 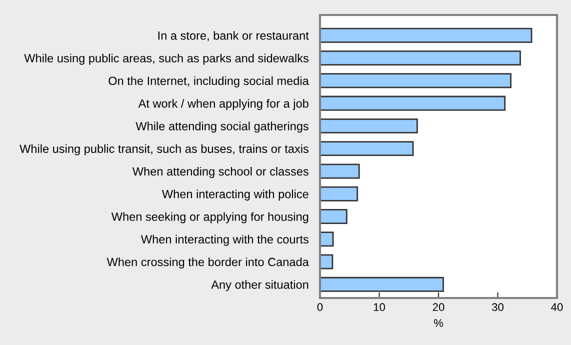 I want to click on x-axis-title: %, so click(x=439, y=323).